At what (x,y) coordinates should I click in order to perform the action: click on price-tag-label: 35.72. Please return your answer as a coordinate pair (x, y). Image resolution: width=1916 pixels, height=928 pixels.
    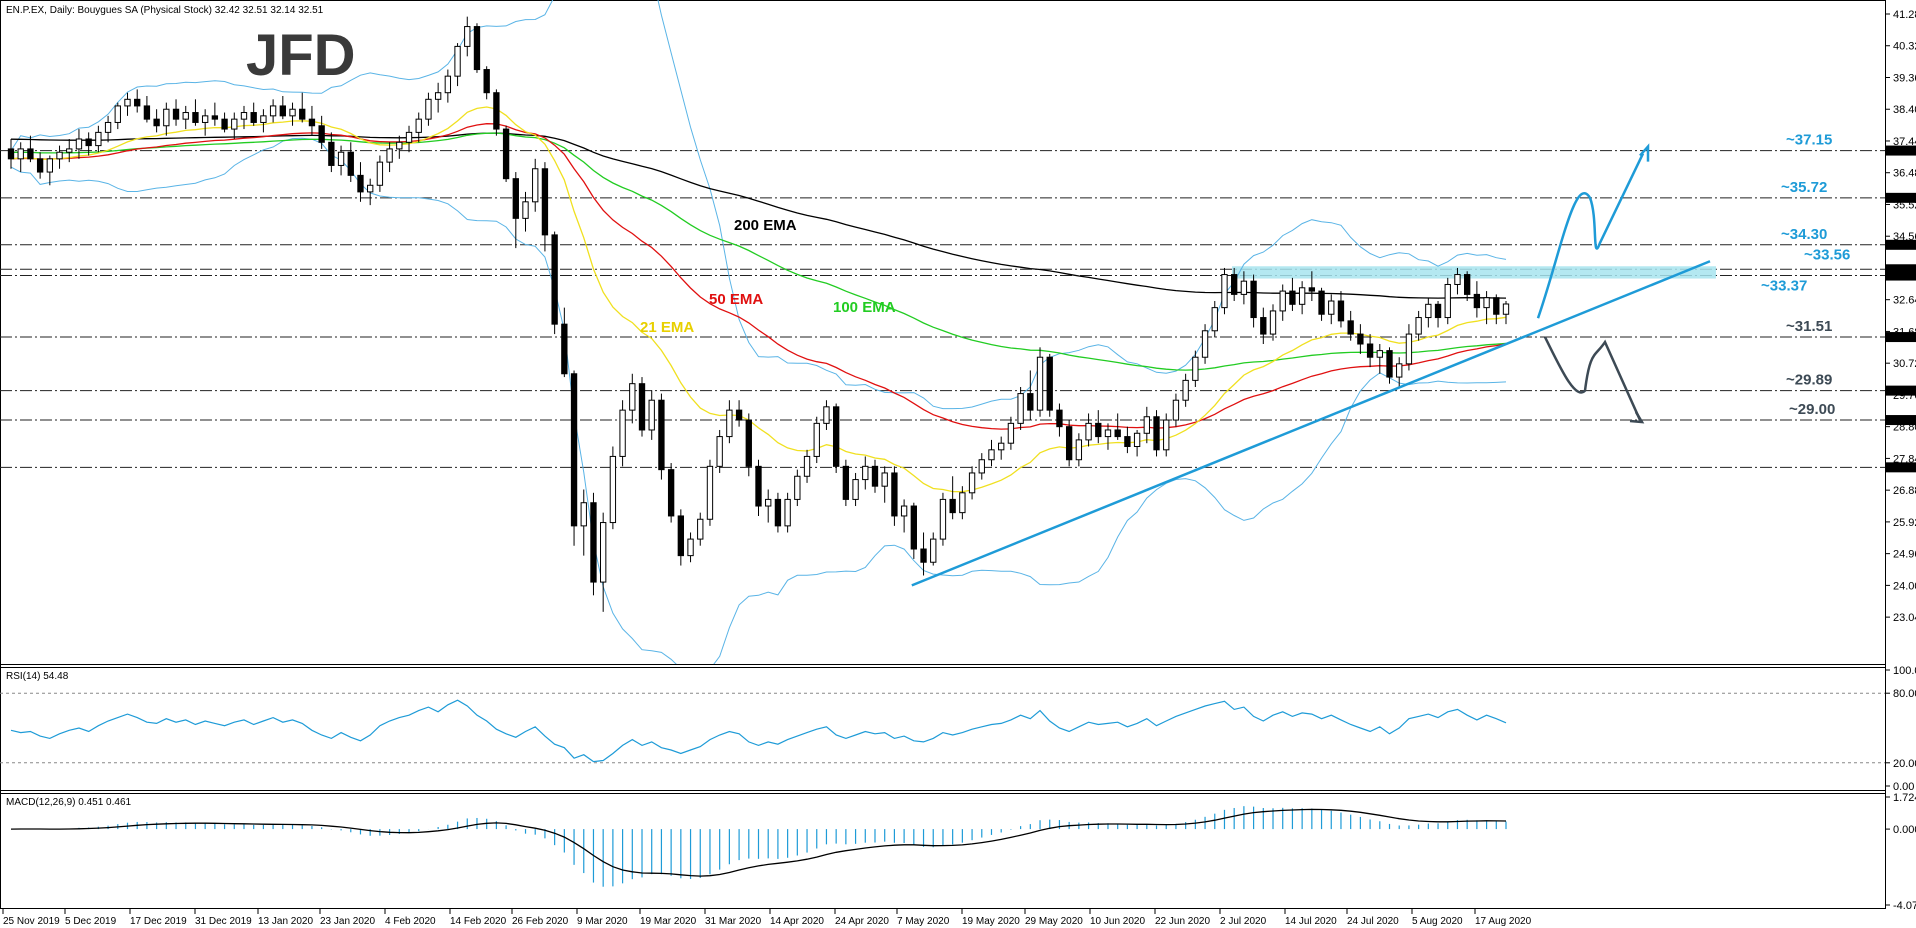
    Looking at the image, I should click on (1900, 199).